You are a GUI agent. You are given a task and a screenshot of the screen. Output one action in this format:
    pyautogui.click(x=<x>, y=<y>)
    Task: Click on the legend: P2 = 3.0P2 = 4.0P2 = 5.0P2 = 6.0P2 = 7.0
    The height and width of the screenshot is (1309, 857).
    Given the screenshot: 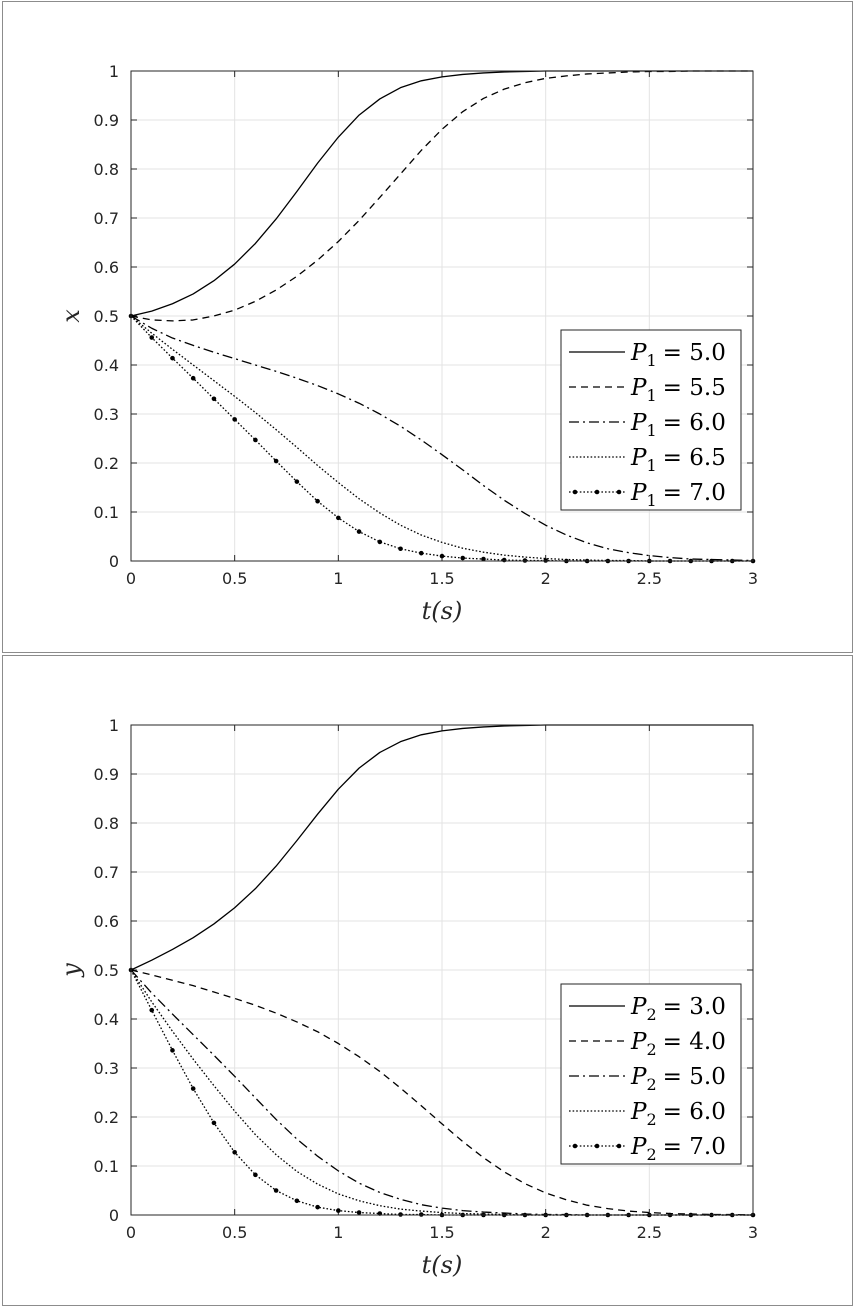 What is the action you would take?
    pyautogui.click(x=651, y=1074)
    